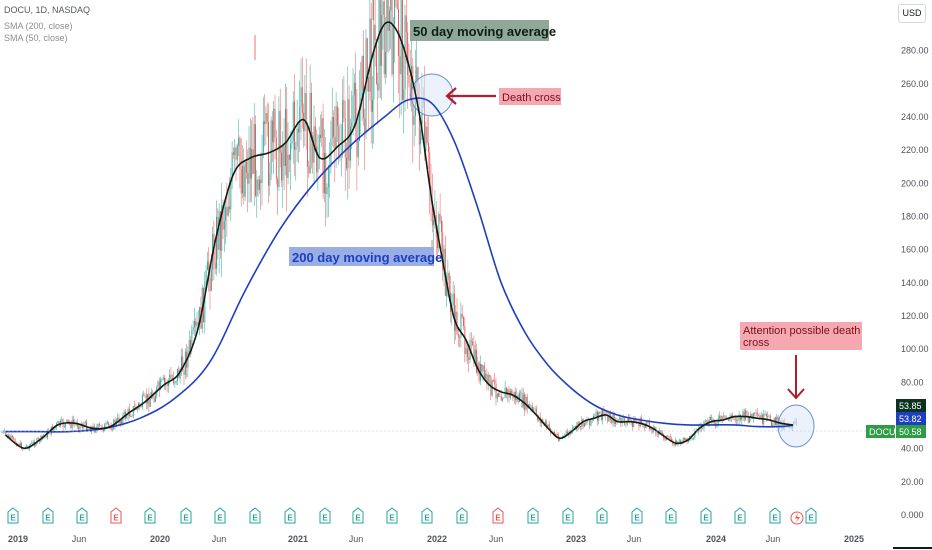  Describe the element at coordinates (912, 482) in the screenshot. I see `y-tick-label: 20.00` at that location.